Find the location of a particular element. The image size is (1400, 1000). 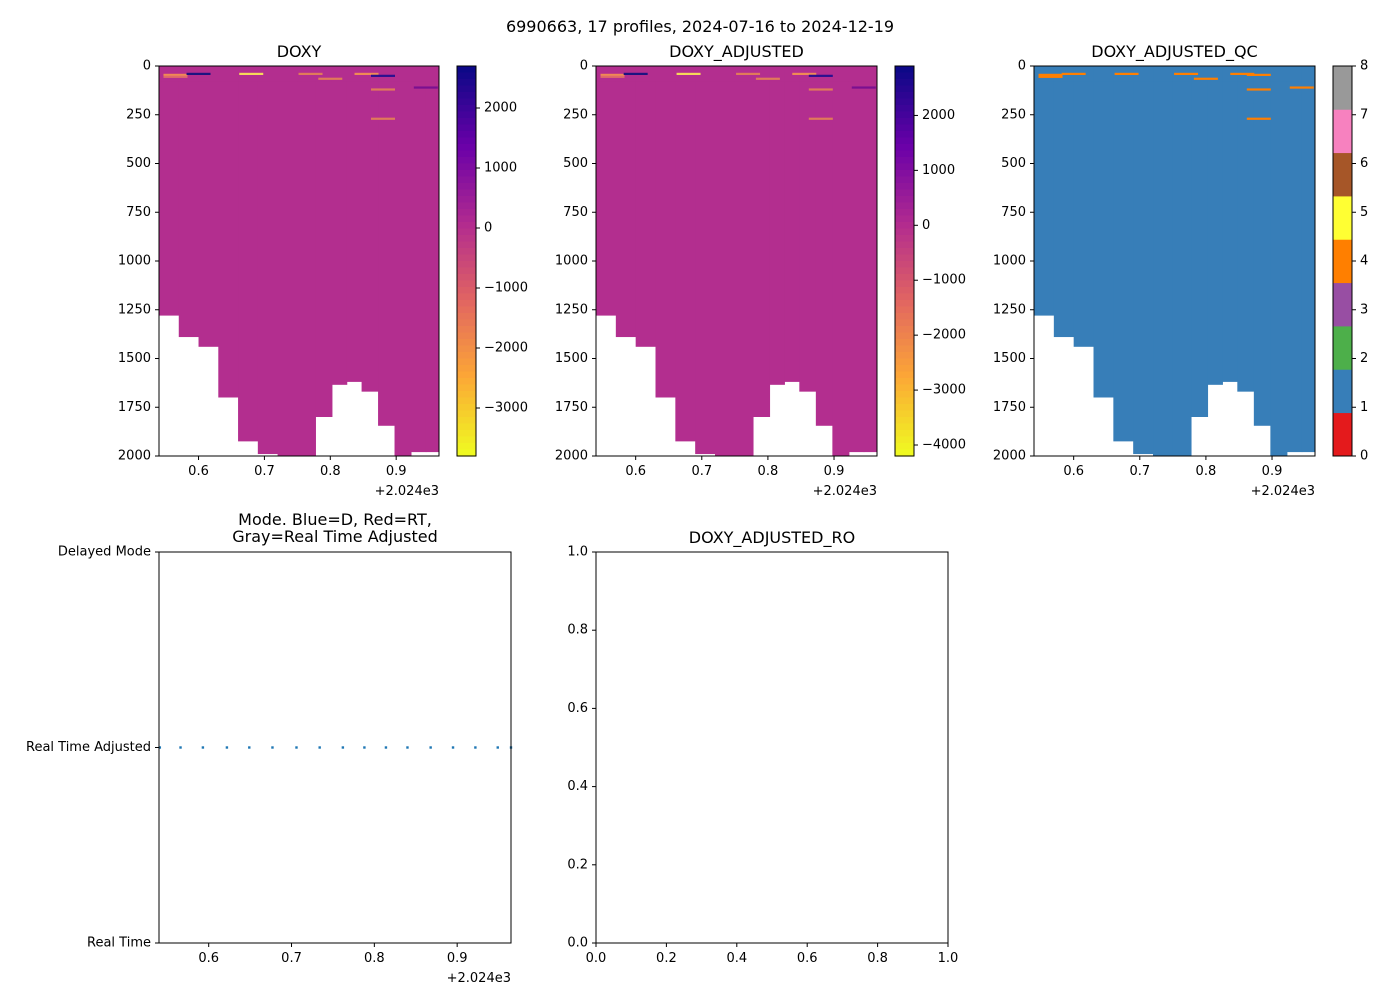

y-tick-label: 250 is located at coordinates (138, 114).